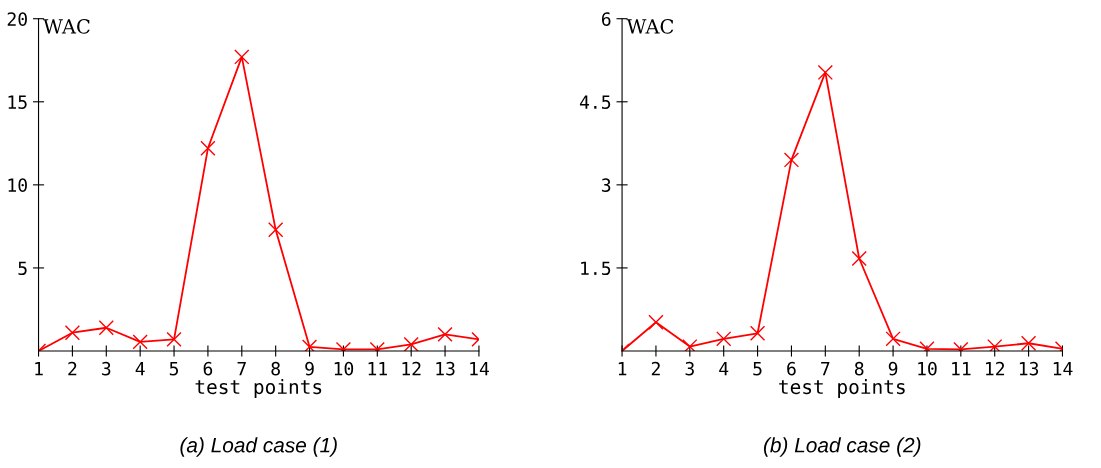  Describe the element at coordinates (595, 102) in the screenshot. I see `y-tick-label: 4.5` at that location.